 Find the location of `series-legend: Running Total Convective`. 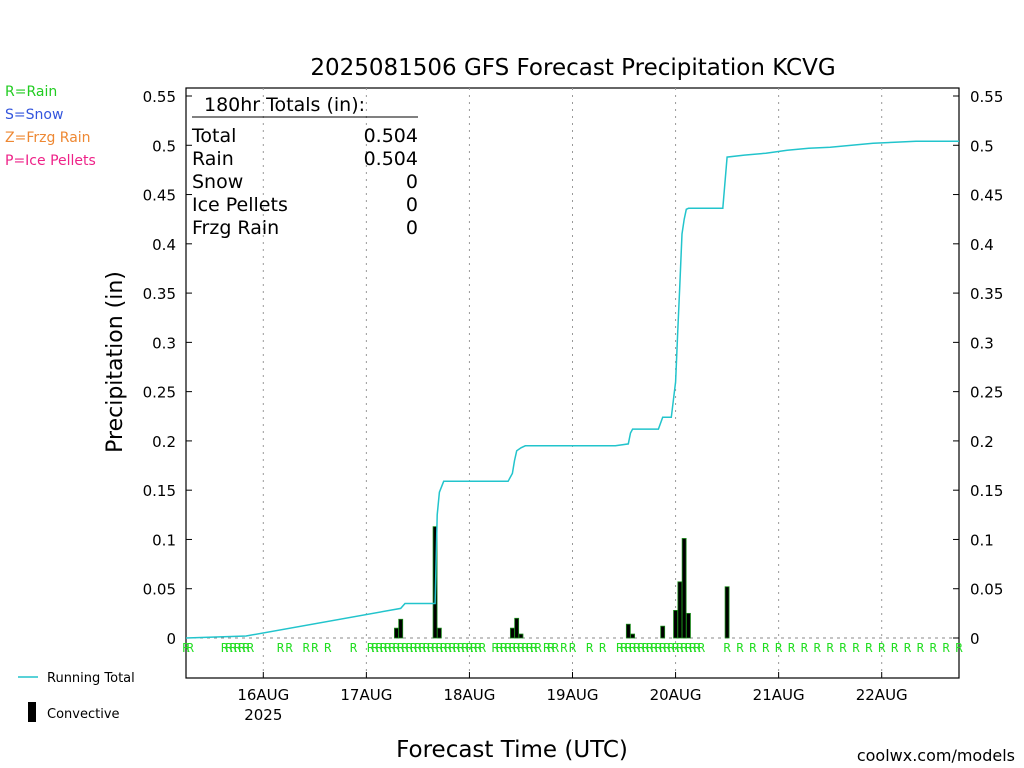

series-legend: Running Total Convective is located at coordinates (76, 696).